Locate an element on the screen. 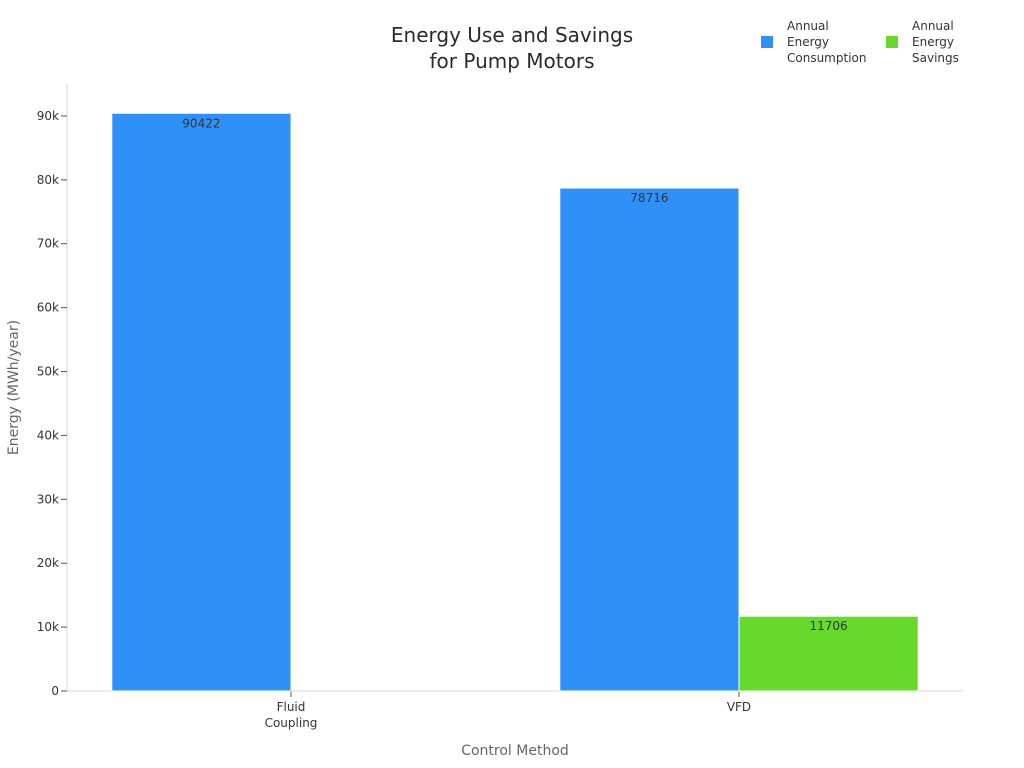 The image size is (1024, 768). bar-consumption-fluid-coupling is located at coordinates (201, 402).